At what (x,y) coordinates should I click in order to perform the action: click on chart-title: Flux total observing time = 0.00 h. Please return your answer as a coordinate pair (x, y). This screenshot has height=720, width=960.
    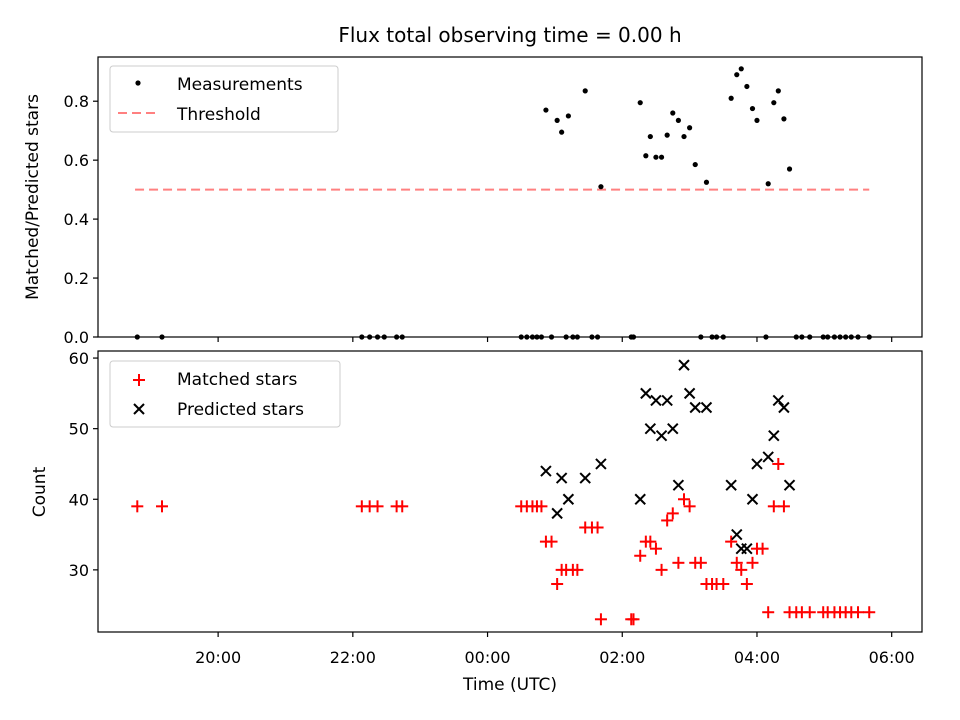
    Looking at the image, I should click on (509, 35).